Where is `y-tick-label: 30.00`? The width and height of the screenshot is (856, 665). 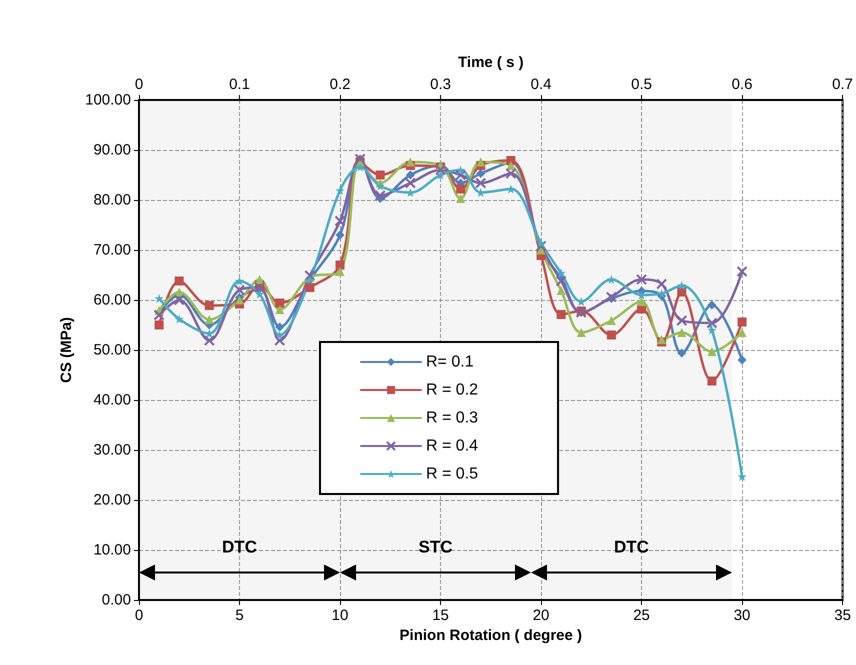 y-tick-label: 30.00 is located at coordinates (112, 450).